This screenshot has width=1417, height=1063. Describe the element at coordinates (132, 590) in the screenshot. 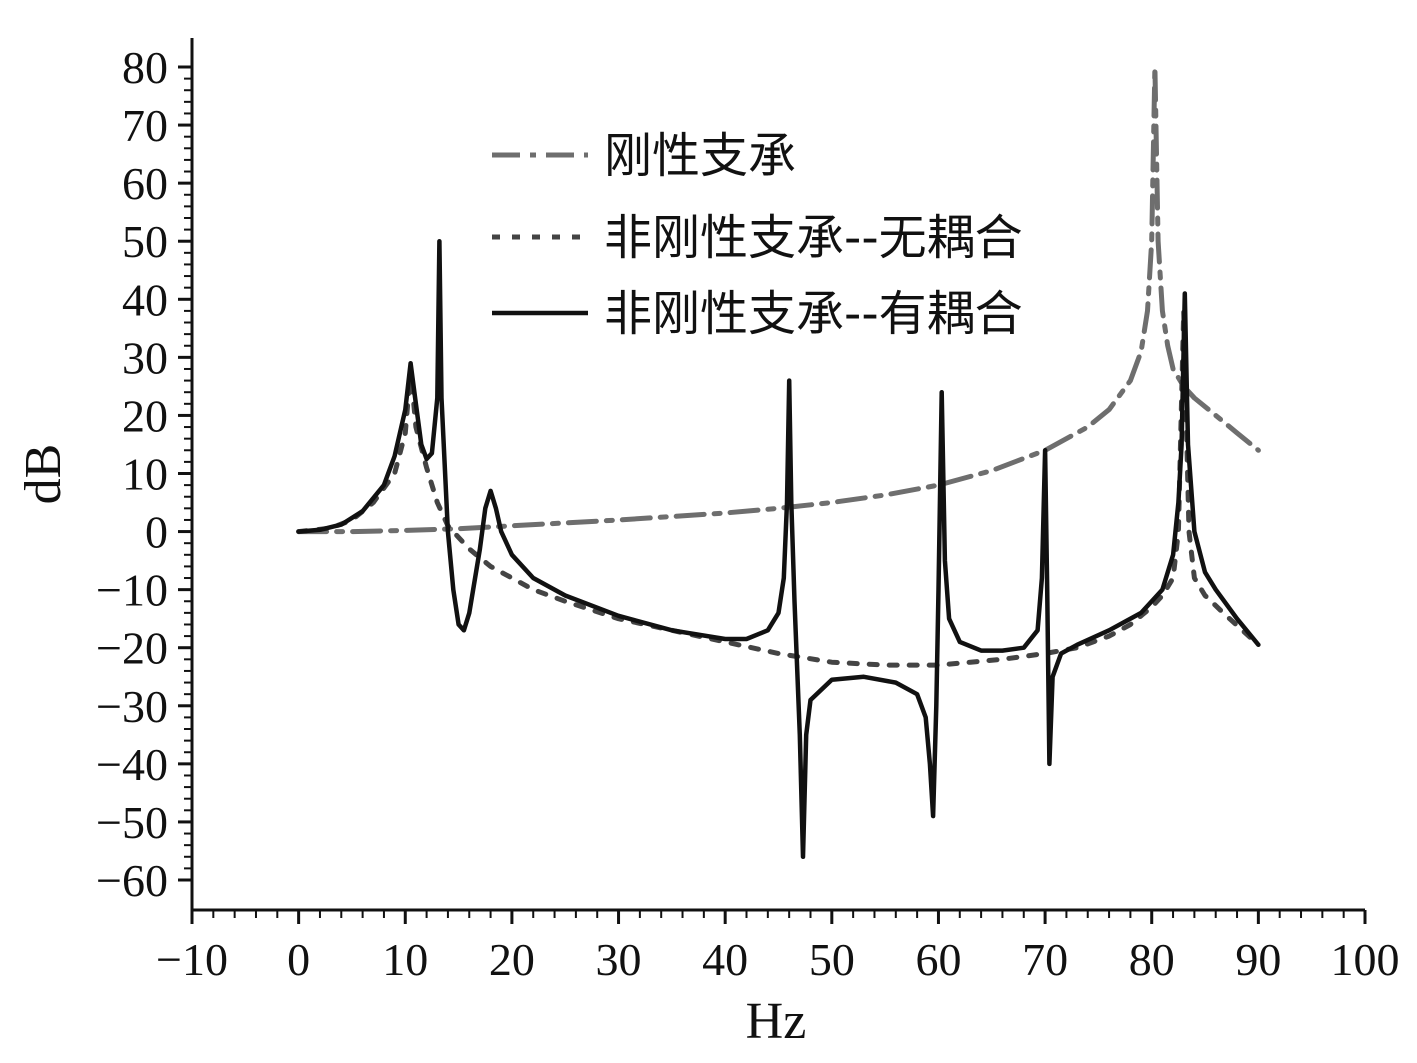

I see `y-tick-label: −10` at that location.